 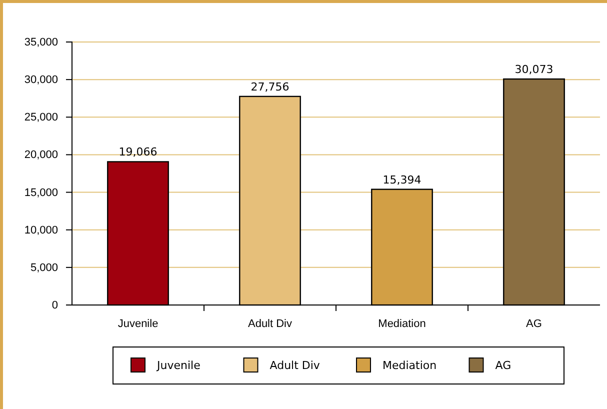 What do you see at coordinates (41, 230) in the screenshot?
I see `y-tick-label: 10,000` at bounding box center [41, 230].